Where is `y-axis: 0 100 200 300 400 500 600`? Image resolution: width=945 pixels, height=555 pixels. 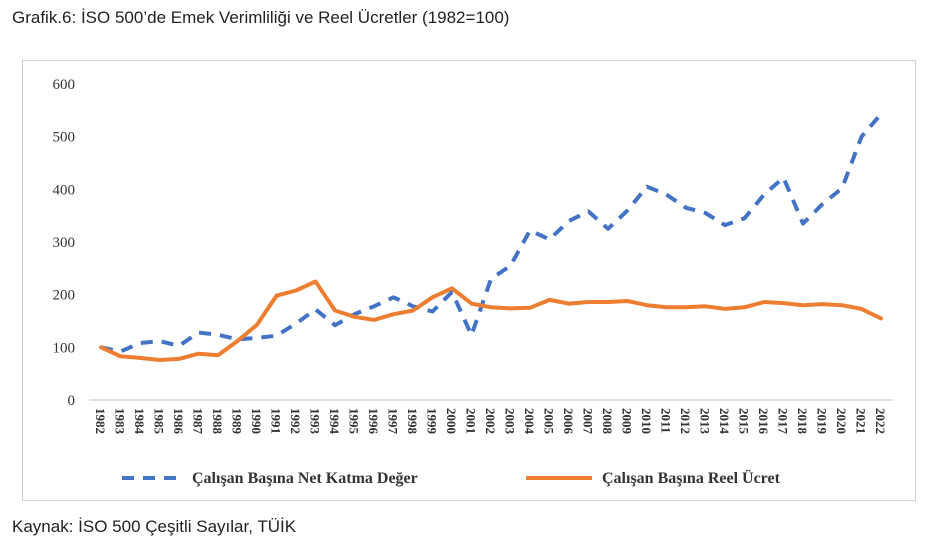 y-axis: 0 100 200 300 400 500 600 is located at coordinates (64, 243).